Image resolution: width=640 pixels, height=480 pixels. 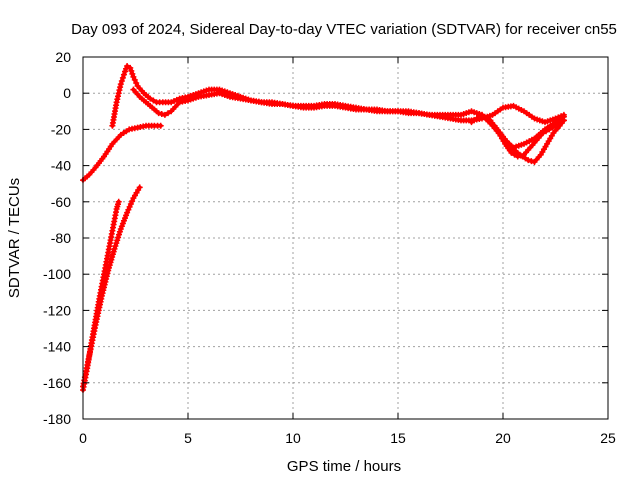 I want to click on series-line, so click(x=122, y=153).